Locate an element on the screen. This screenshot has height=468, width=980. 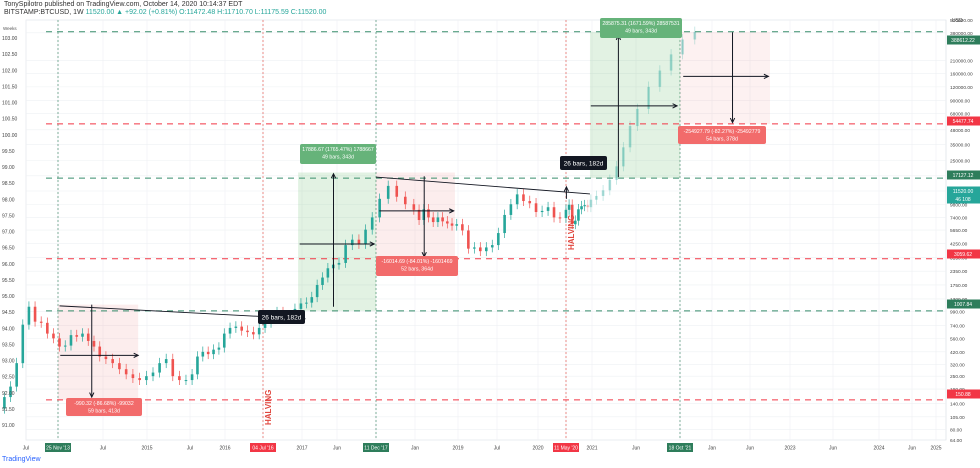
left-tick-label: 100.00 is located at coordinates (10, 136).